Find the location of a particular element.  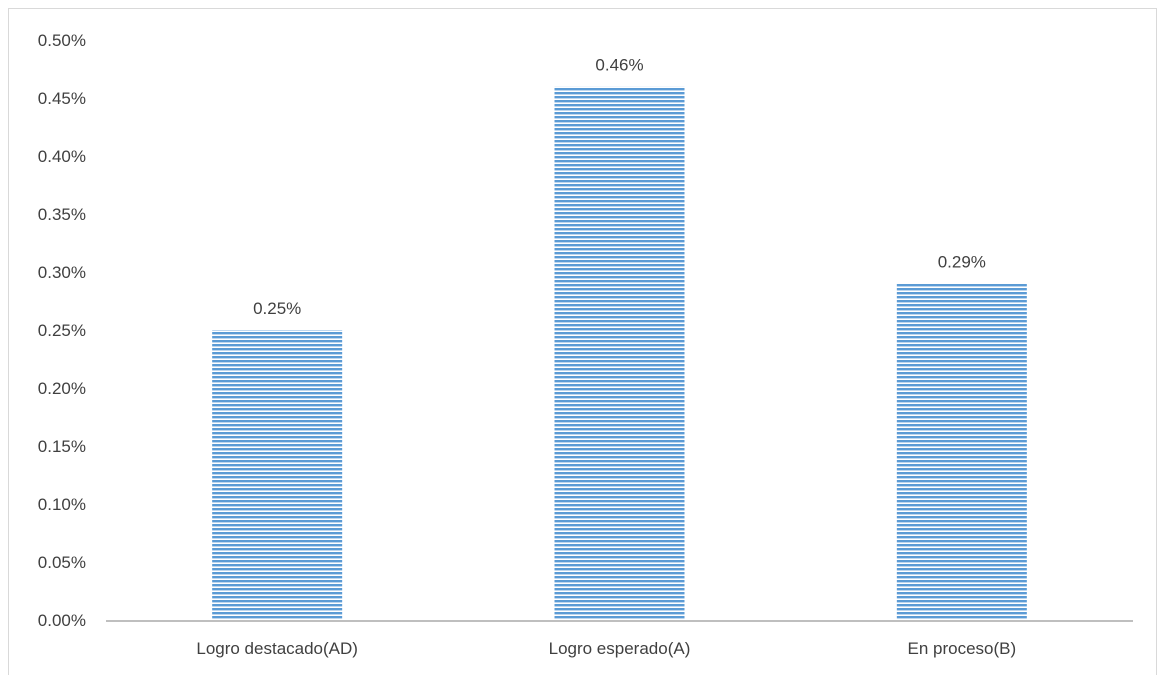

y-tick-label: 0.10% is located at coordinates (62, 504).